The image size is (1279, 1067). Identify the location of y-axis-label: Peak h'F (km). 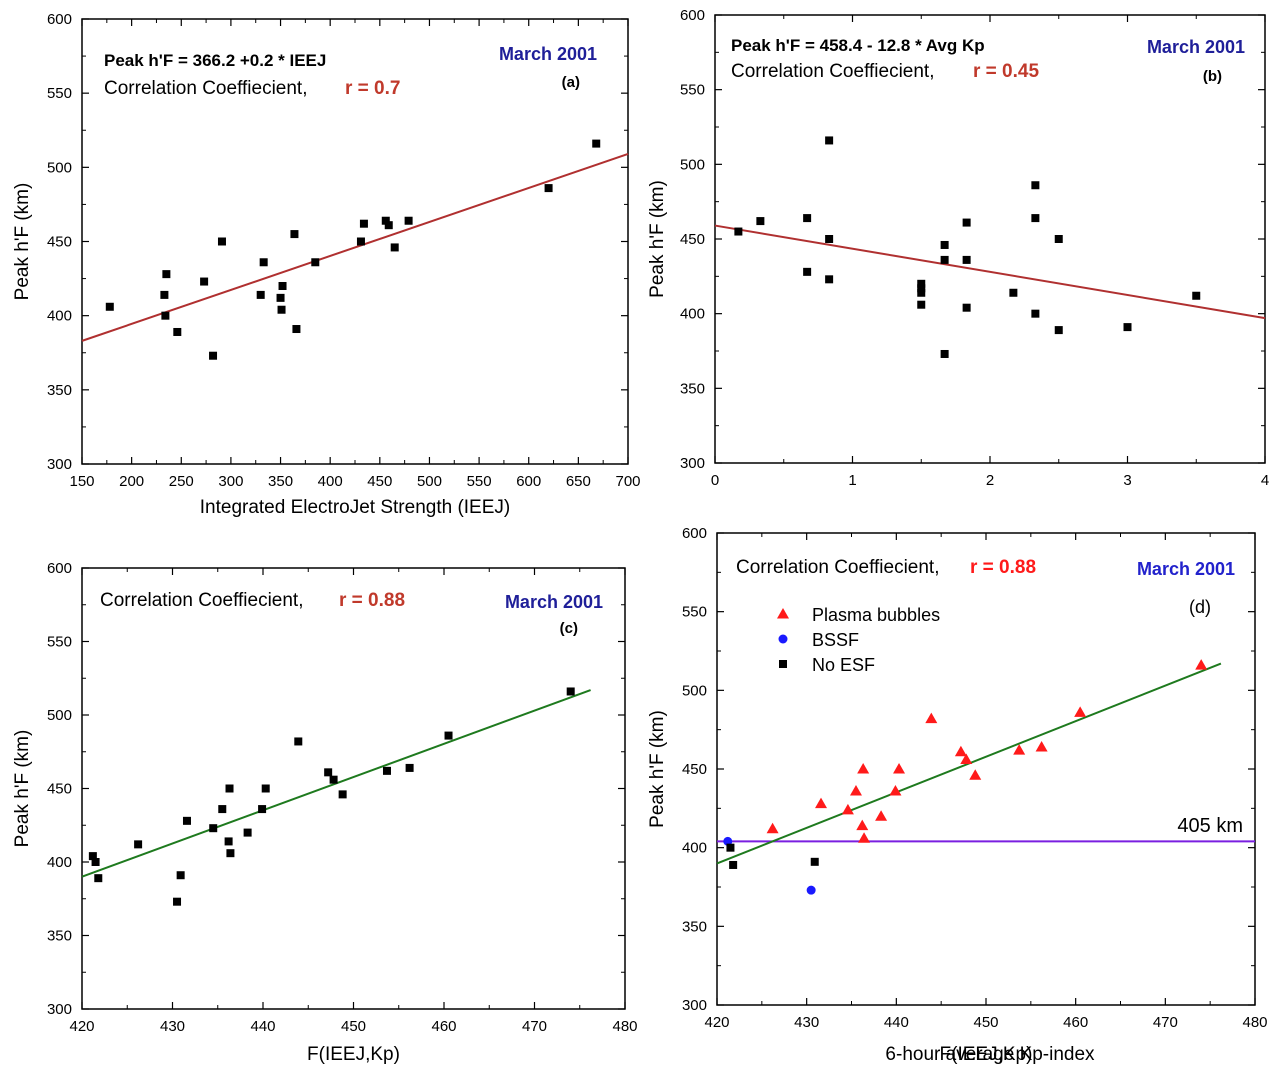
(22, 789).